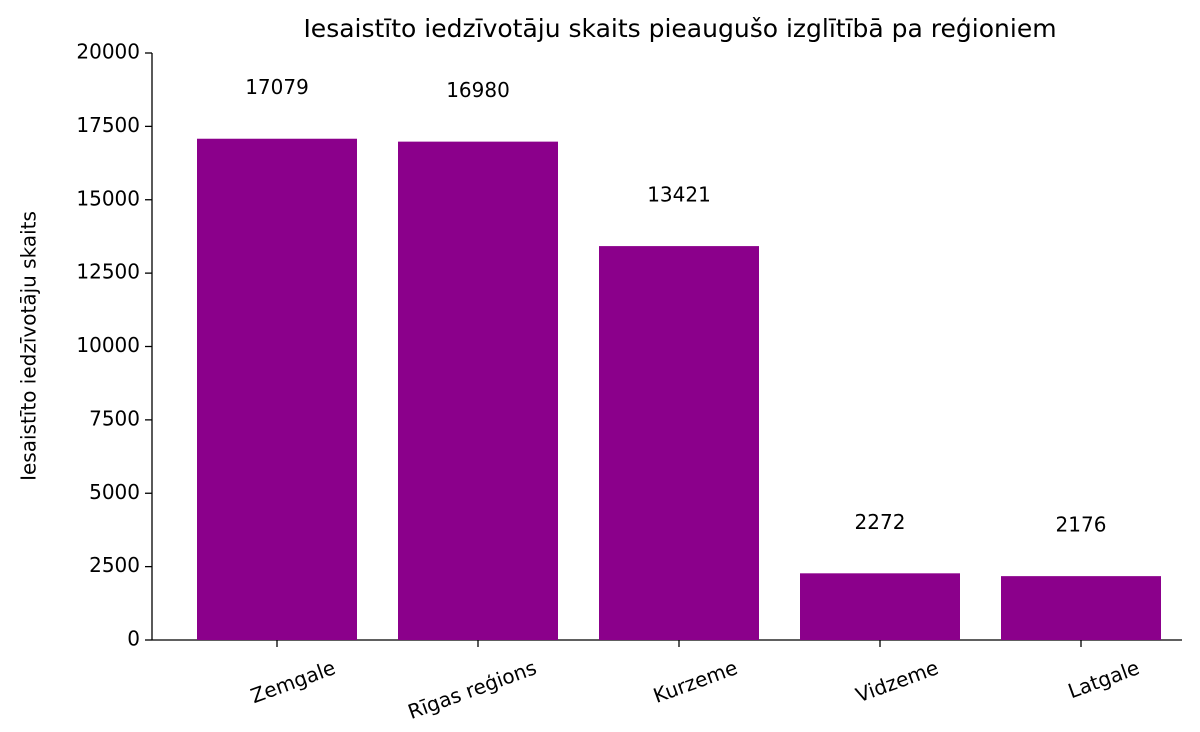  I want to click on value-label: 2176, so click(1081, 525).